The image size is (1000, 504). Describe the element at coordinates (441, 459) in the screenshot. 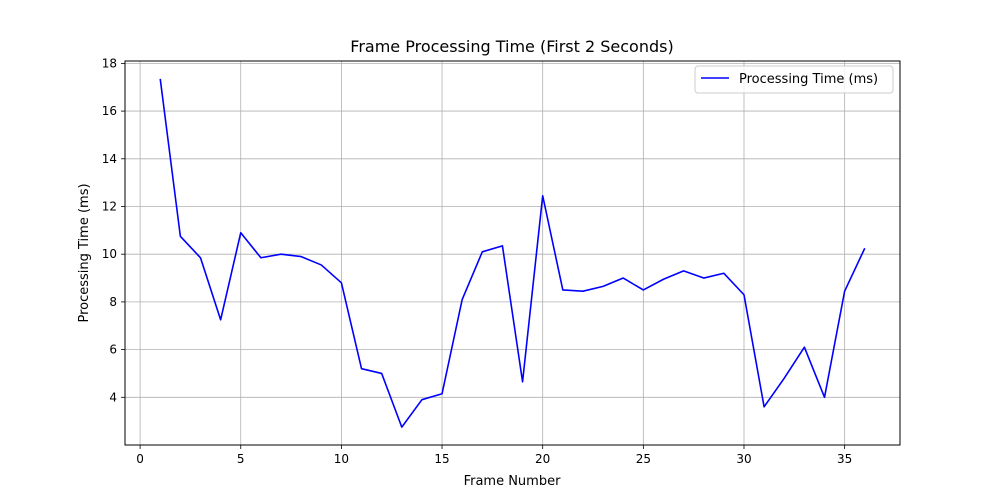

I see `x-tick-label: 15` at that location.